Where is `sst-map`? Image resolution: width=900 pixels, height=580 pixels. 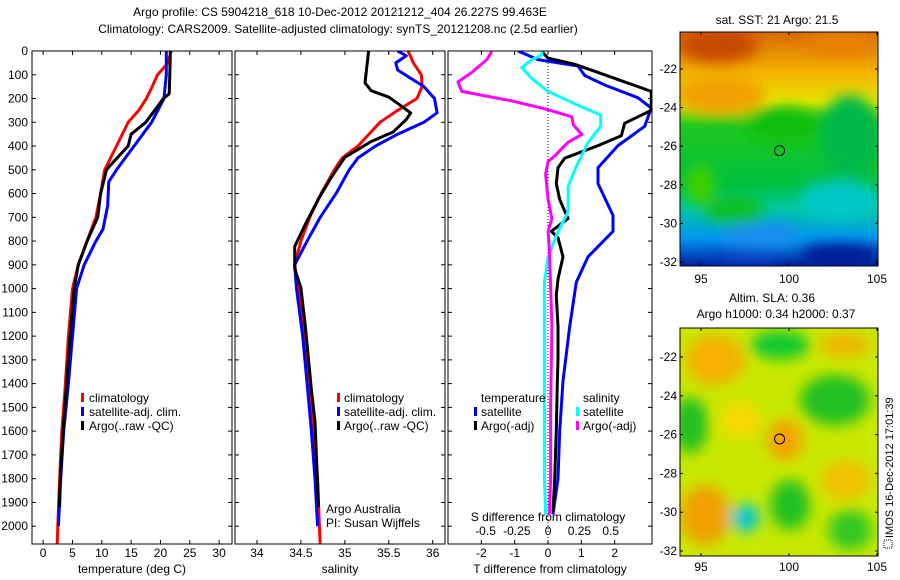
sst-map is located at coordinates (779, 149).